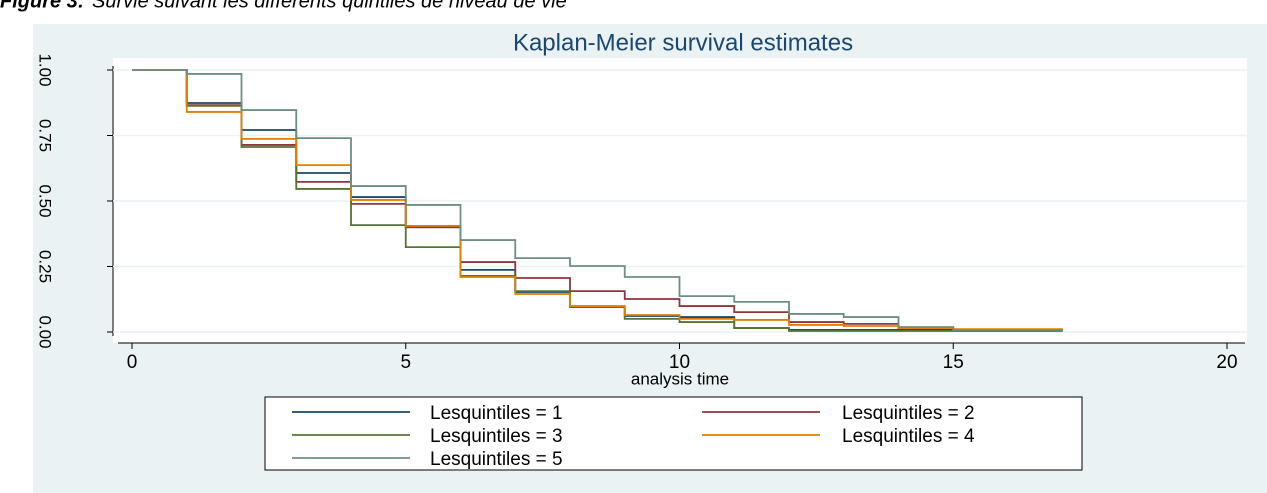  What do you see at coordinates (683, 42) in the screenshot?
I see `chart-title: Kaplan-Meier survival estimates` at bounding box center [683, 42].